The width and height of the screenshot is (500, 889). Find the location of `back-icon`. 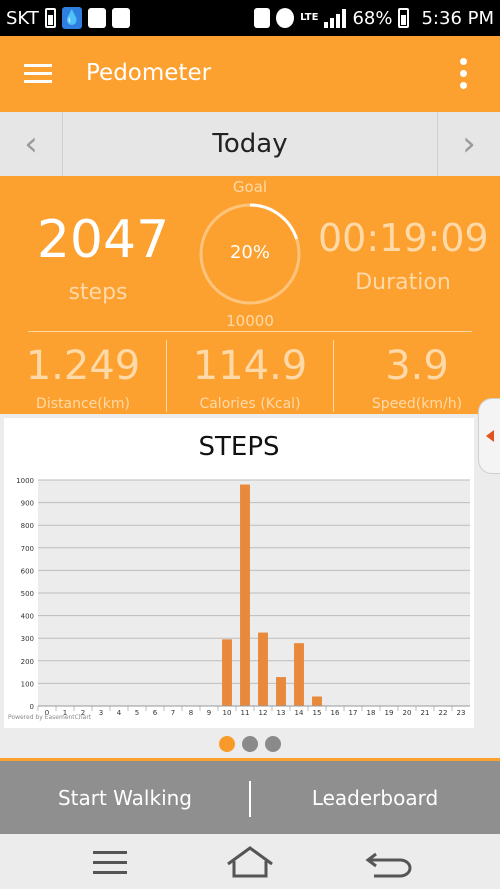

back-icon is located at coordinates (390, 862).